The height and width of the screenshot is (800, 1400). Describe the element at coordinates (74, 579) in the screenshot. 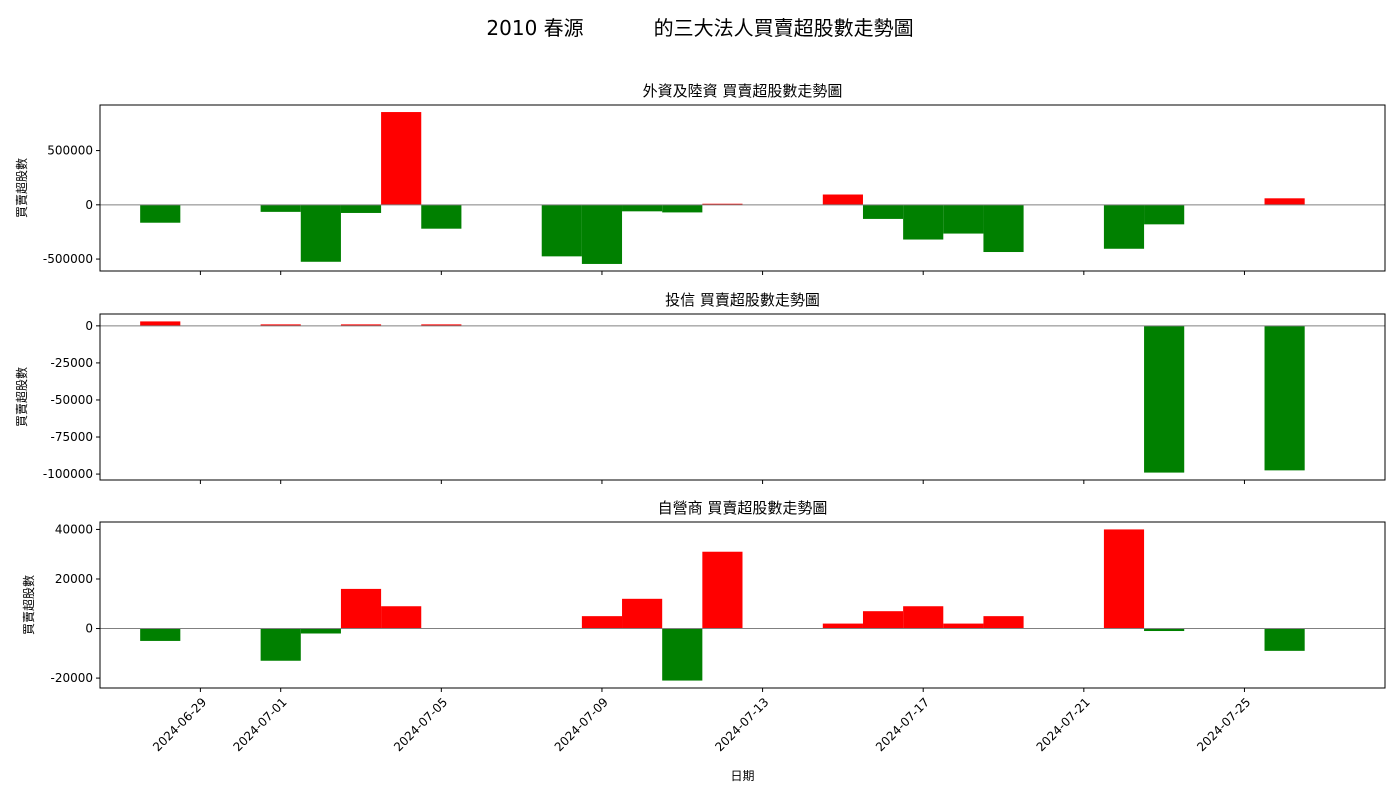

I see `y-tick-label: 20000` at that location.